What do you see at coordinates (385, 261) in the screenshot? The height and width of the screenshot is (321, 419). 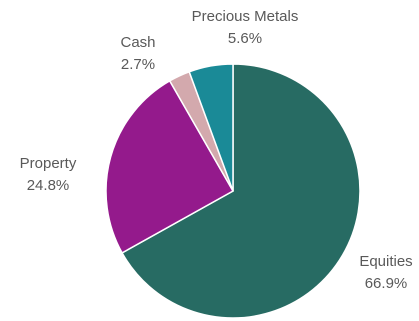 I see `slice-category-label-equities: Equities` at bounding box center [385, 261].